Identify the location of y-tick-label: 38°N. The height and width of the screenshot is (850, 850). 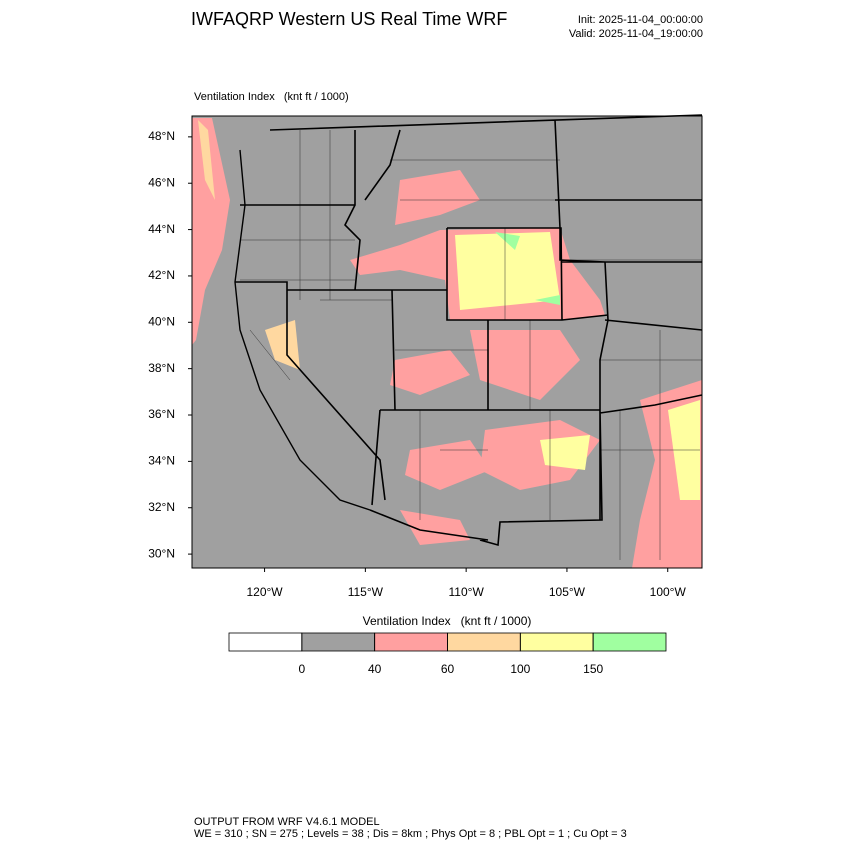
(161, 368).